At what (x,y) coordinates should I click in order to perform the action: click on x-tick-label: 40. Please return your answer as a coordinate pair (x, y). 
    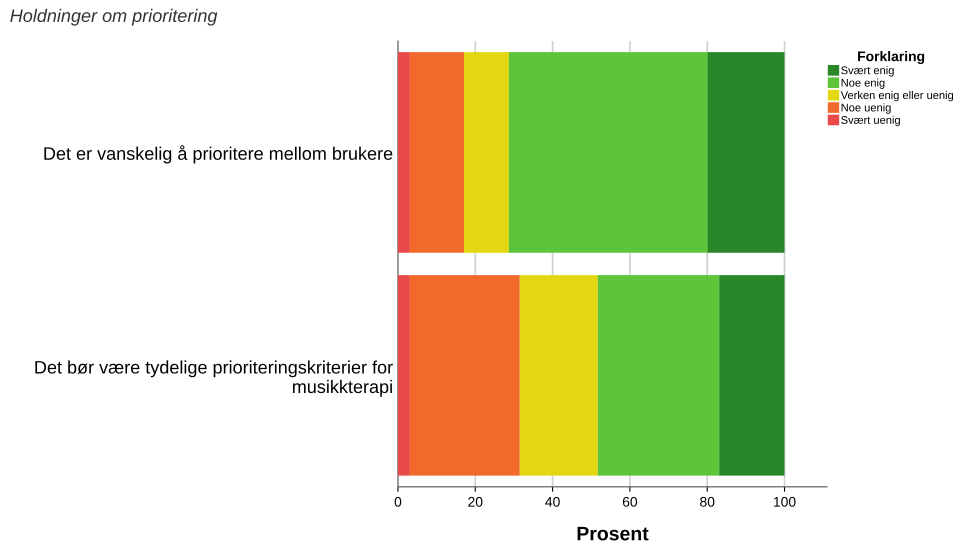
    Looking at the image, I should click on (552, 501).